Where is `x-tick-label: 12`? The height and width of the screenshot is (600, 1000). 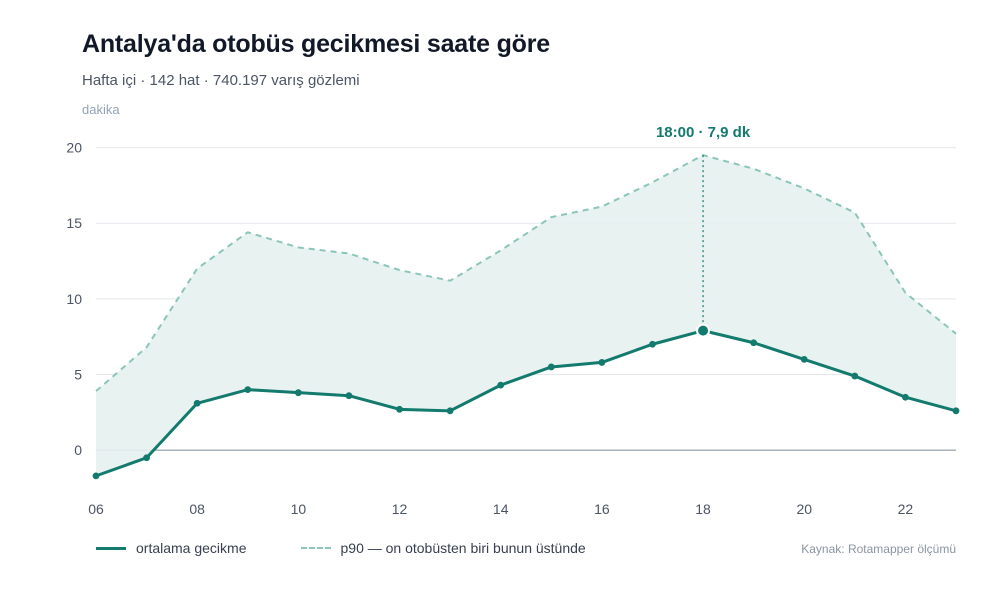 x-tick-label: 12 is located at coordinates (400, 509).